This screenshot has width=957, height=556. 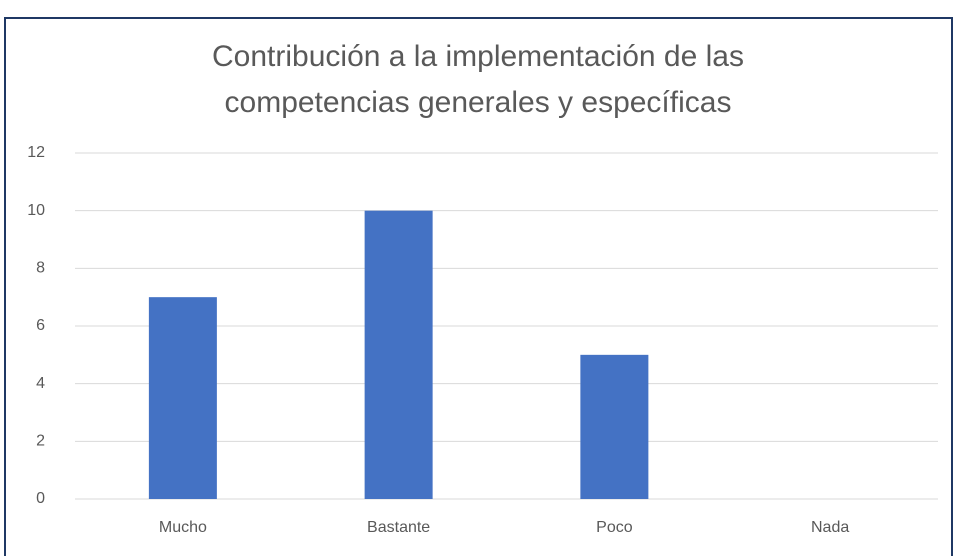 I want to click on y-tick-label: 8, so click(x=40, y=268).